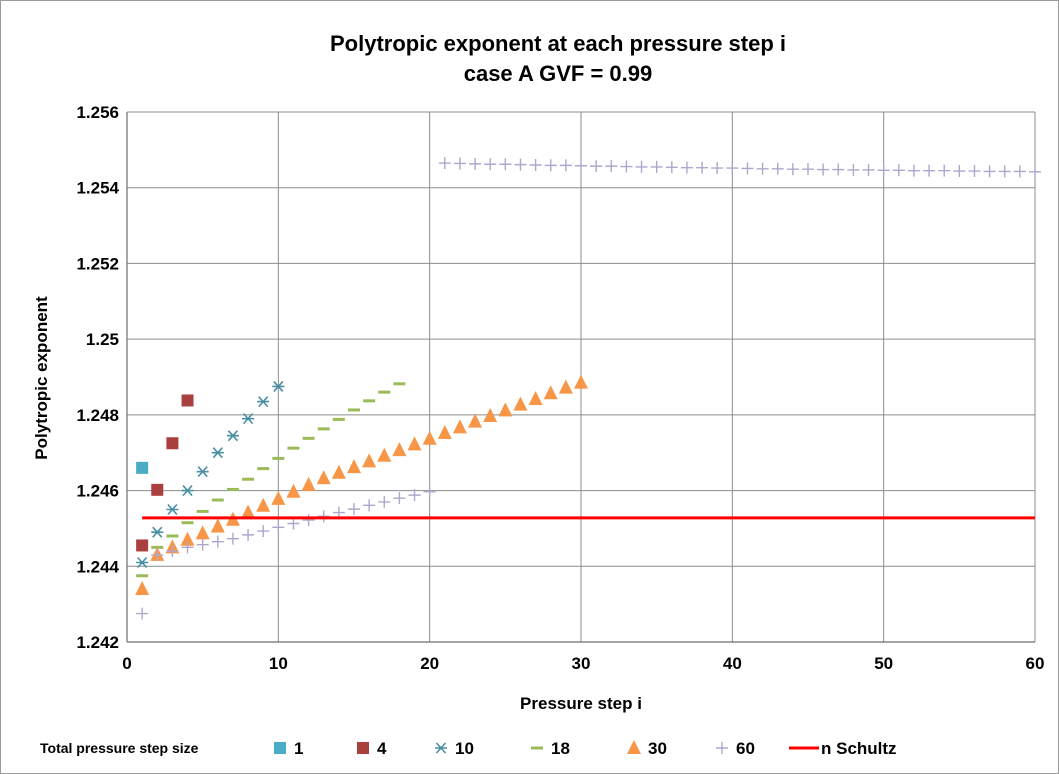  What do you see at coordinates (745, 748) in the screenshot?
I see `legend-label: 60` at bounding box center [745, 748].